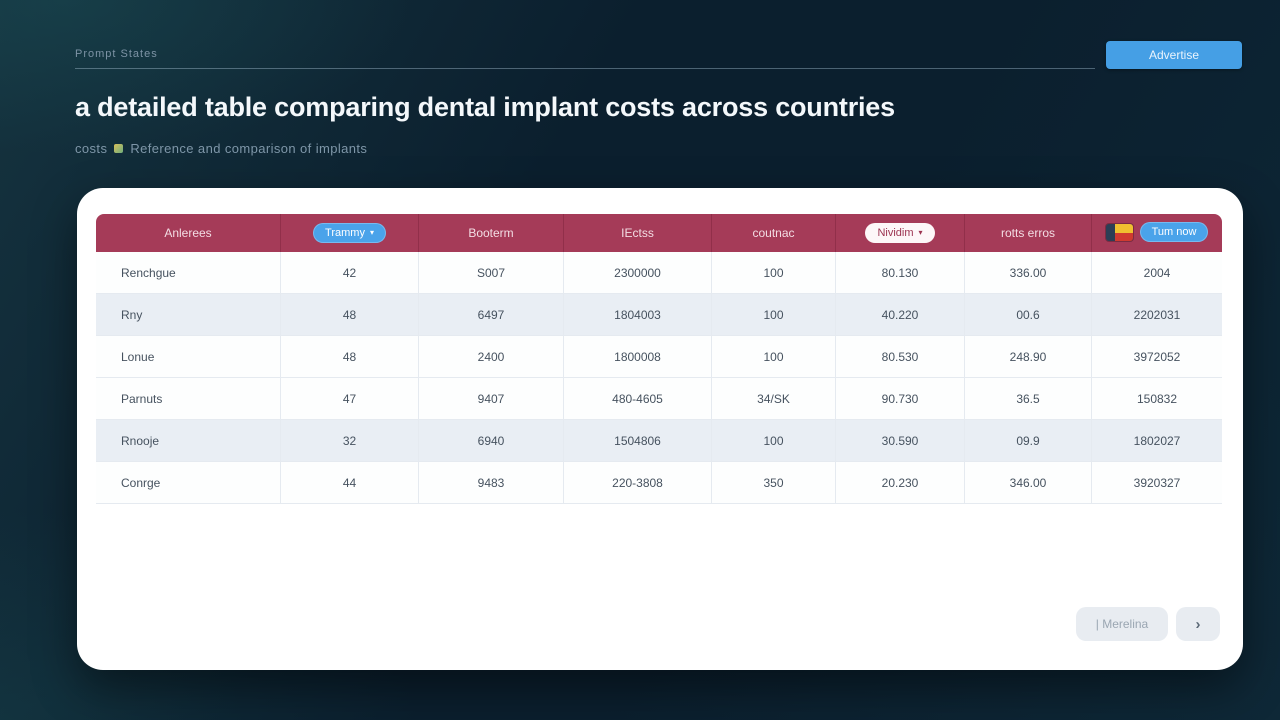 This screenshot has height=720, width=1280. What do you see at coordinates (1028, 399) in the screenshot?
I see `value-cell: 36.5` at bounding box center [1028, 399].